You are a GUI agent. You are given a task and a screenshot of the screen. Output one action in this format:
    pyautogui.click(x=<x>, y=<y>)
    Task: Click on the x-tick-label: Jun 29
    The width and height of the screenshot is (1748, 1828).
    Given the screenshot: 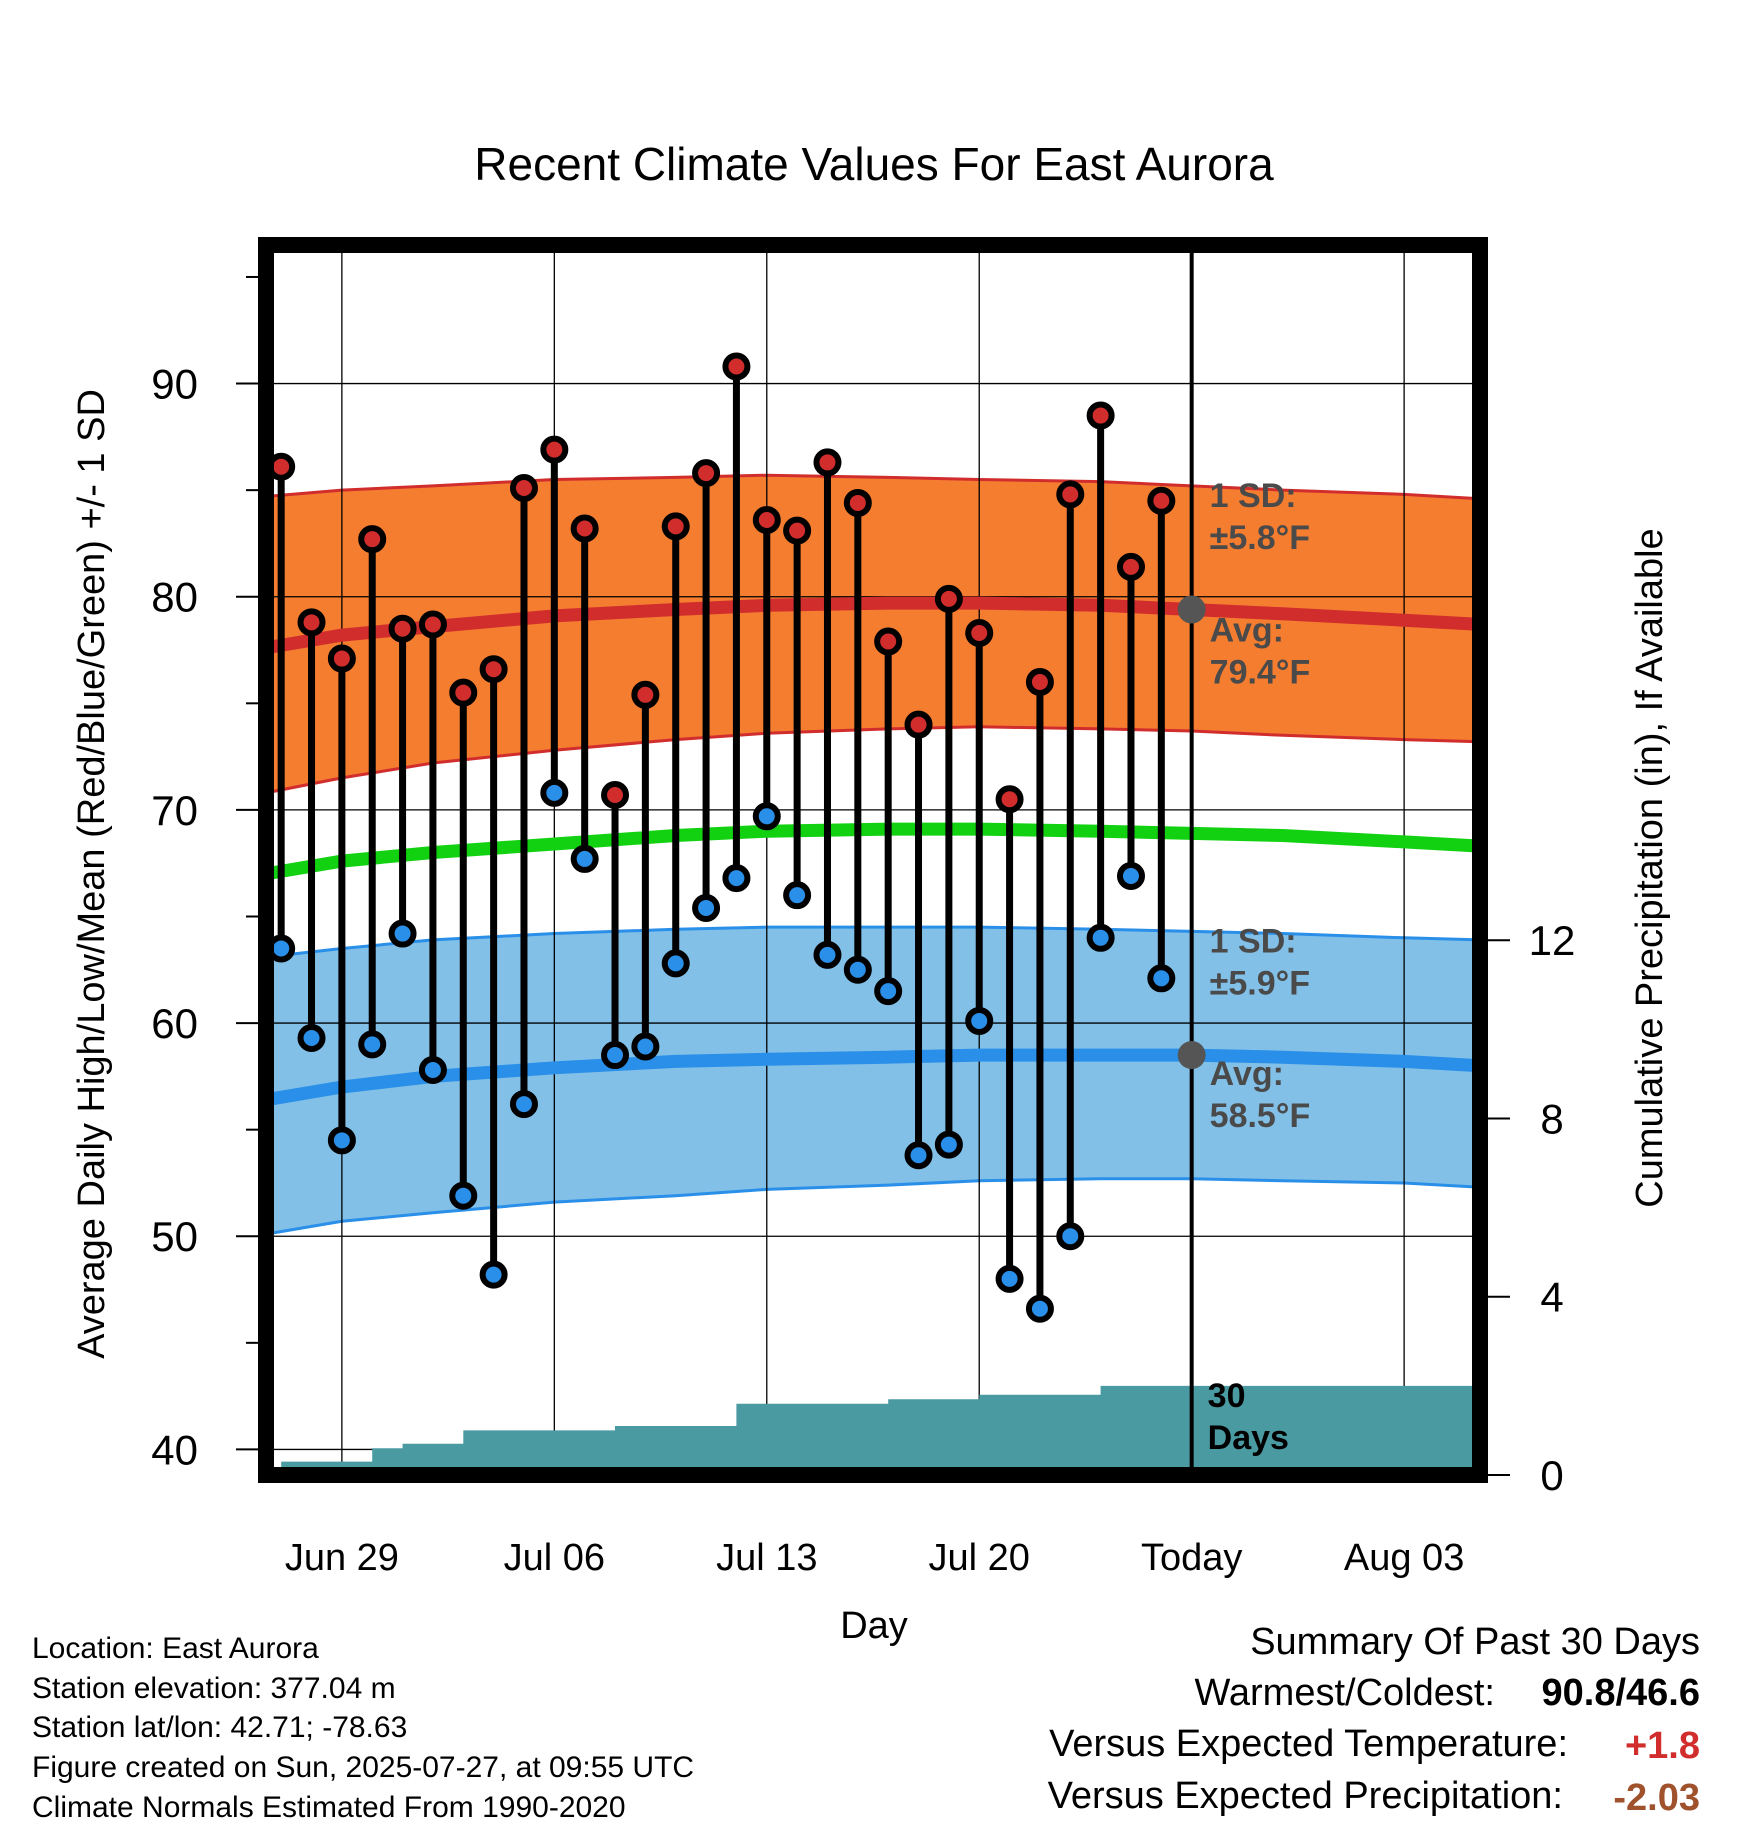 What is the action you would take?
    pyautogui.click(x=342, y=1558)
    